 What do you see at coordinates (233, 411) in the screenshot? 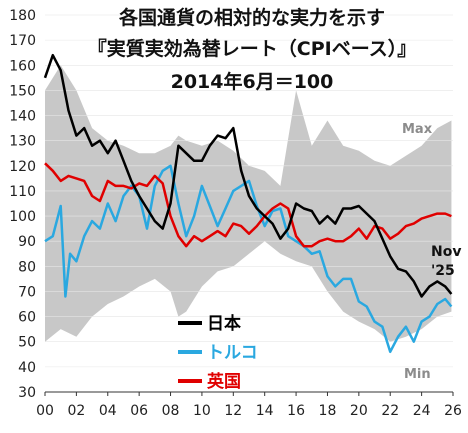
I see `x-tick-label-12: 12` at bounding box center [233, 411].